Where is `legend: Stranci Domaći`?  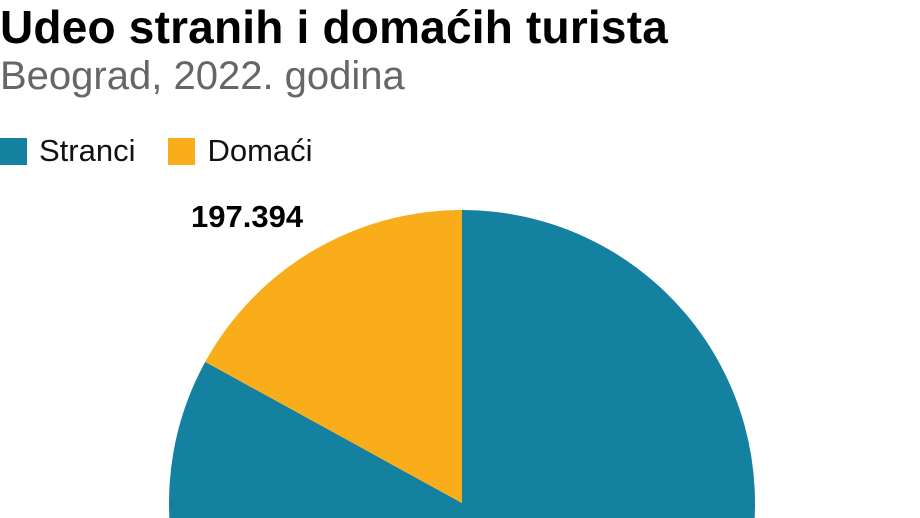
legend: Stranci Domaći is located at coordinates (156, 150).